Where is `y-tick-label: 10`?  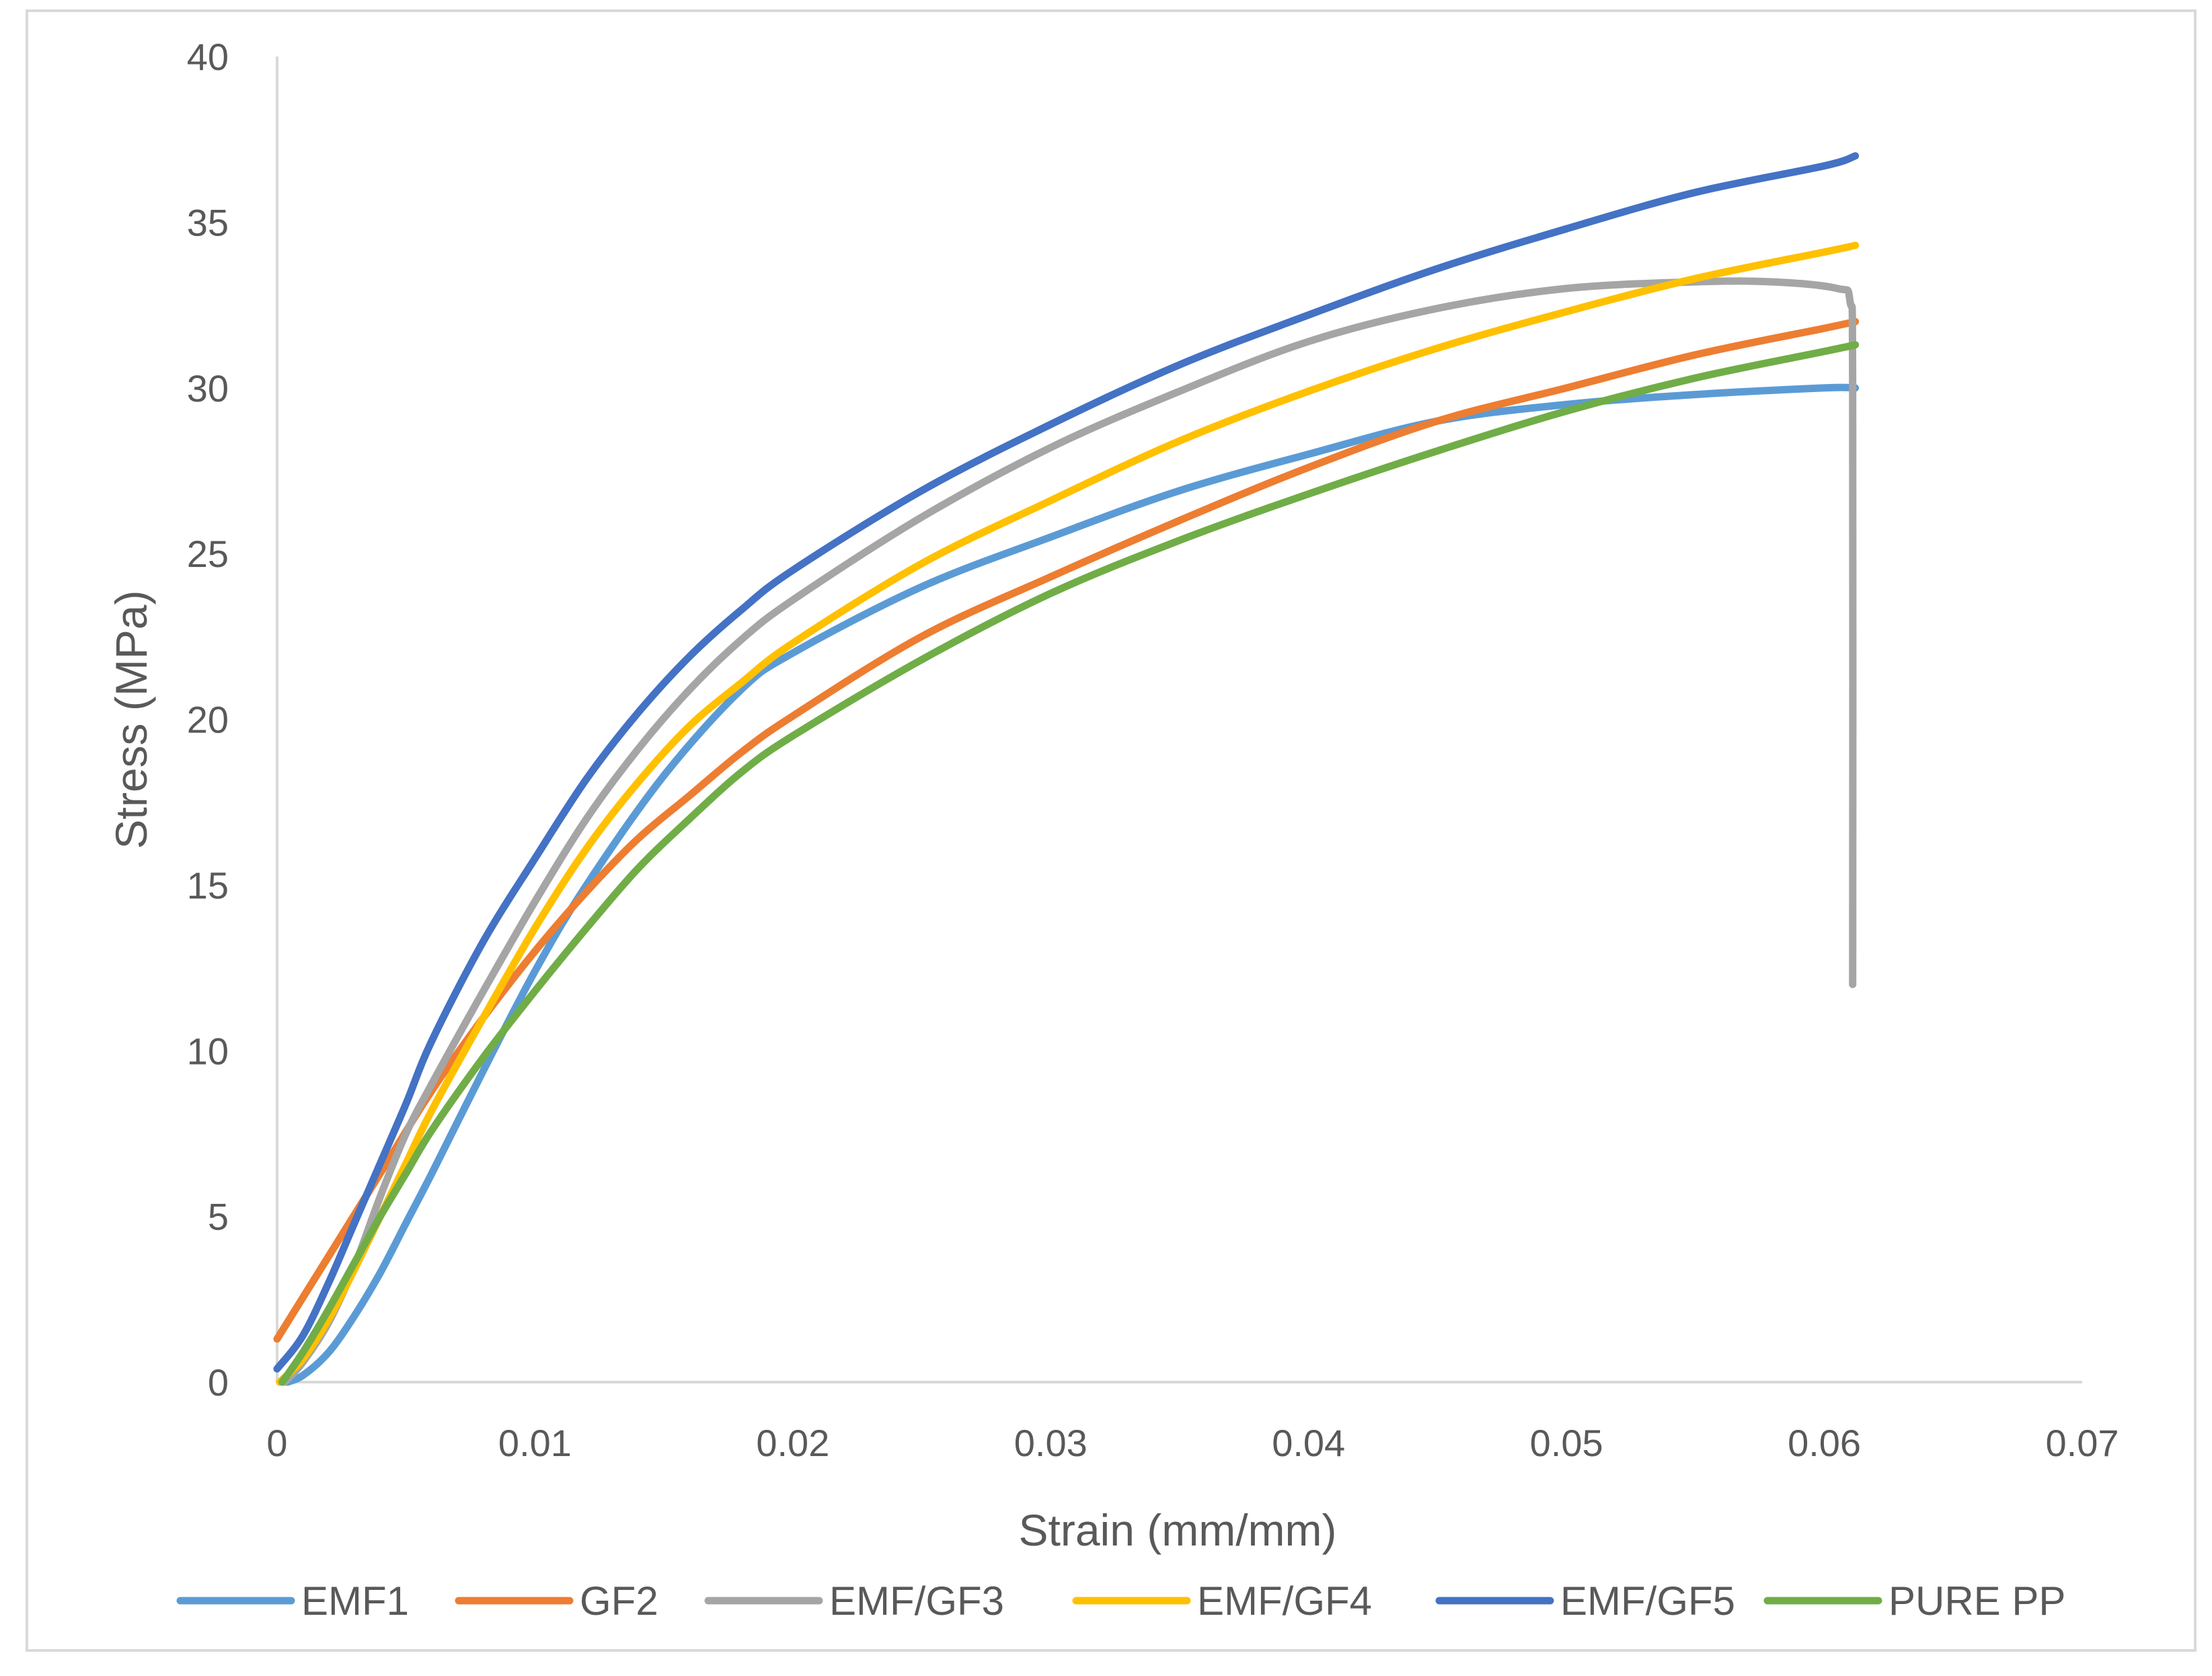
y-tick-label: 10 is located at coordinates (208, 1051).